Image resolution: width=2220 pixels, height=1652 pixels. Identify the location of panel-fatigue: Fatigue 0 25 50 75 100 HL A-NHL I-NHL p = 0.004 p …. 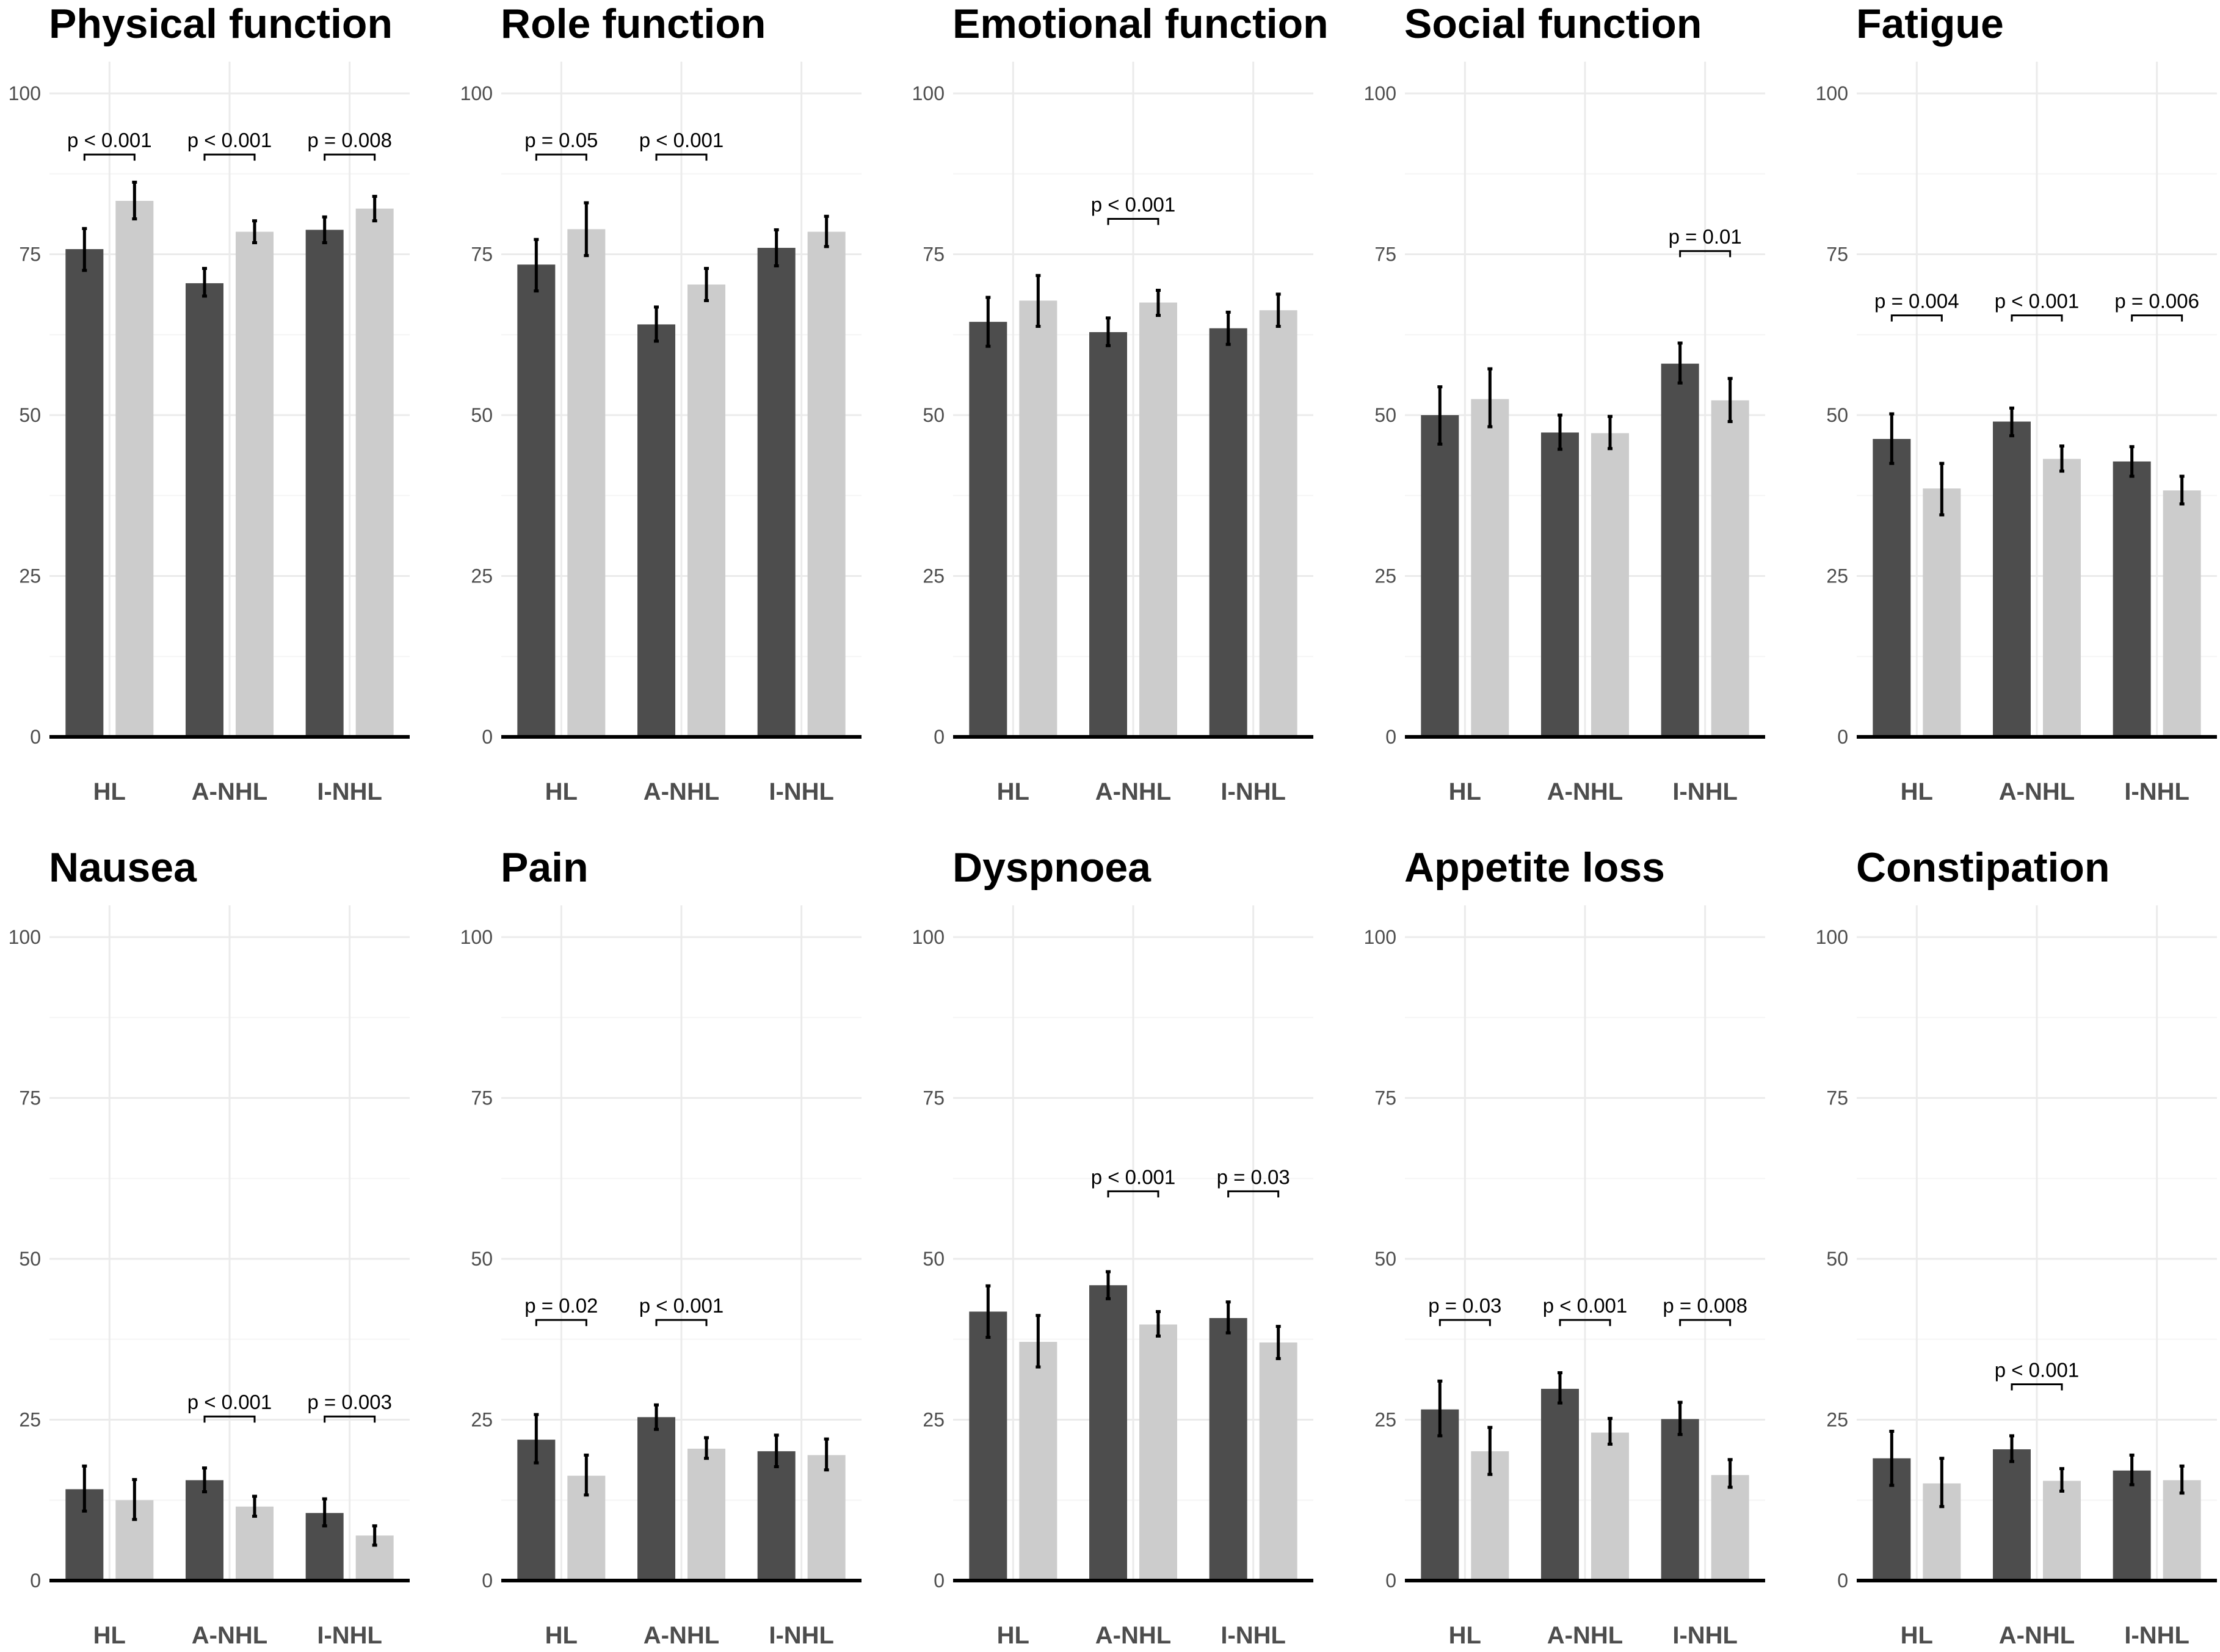
(2016, 403).